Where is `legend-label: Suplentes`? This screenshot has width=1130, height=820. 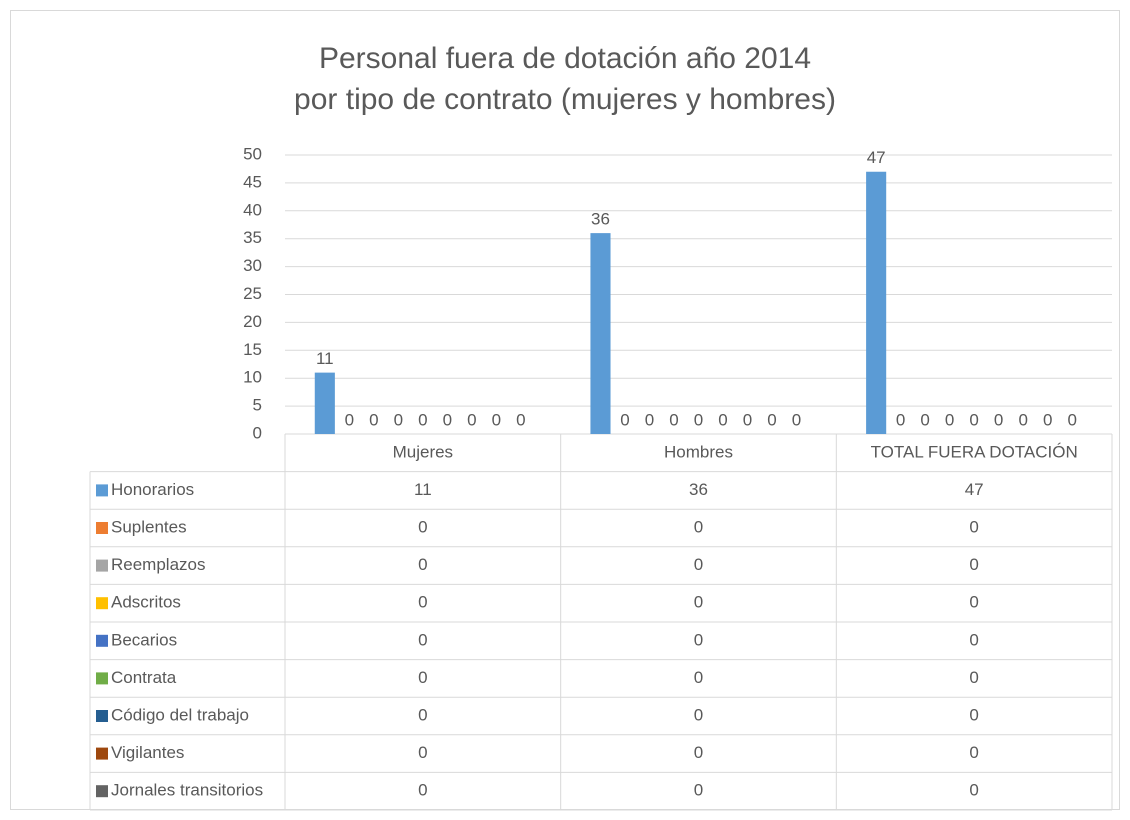
legend-label: Suplentes is located at coordinates (149, 526).